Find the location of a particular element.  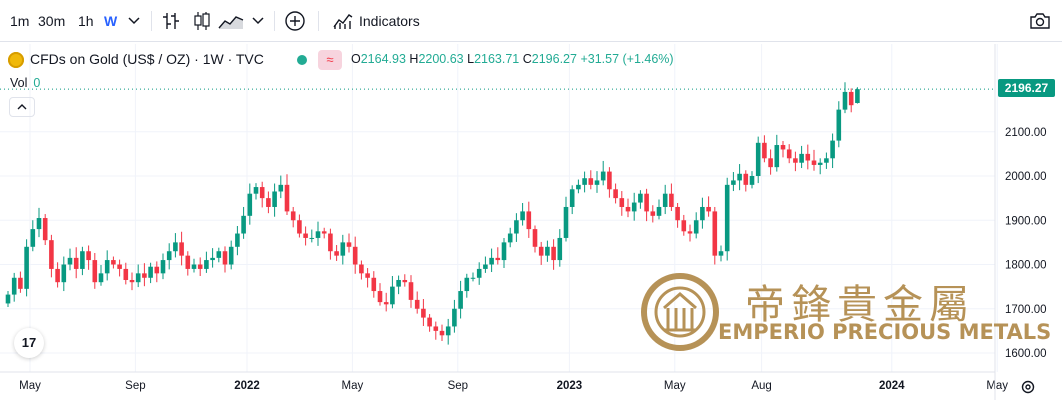

x-tick-label: 2024 is located at coordinates (892, 386).